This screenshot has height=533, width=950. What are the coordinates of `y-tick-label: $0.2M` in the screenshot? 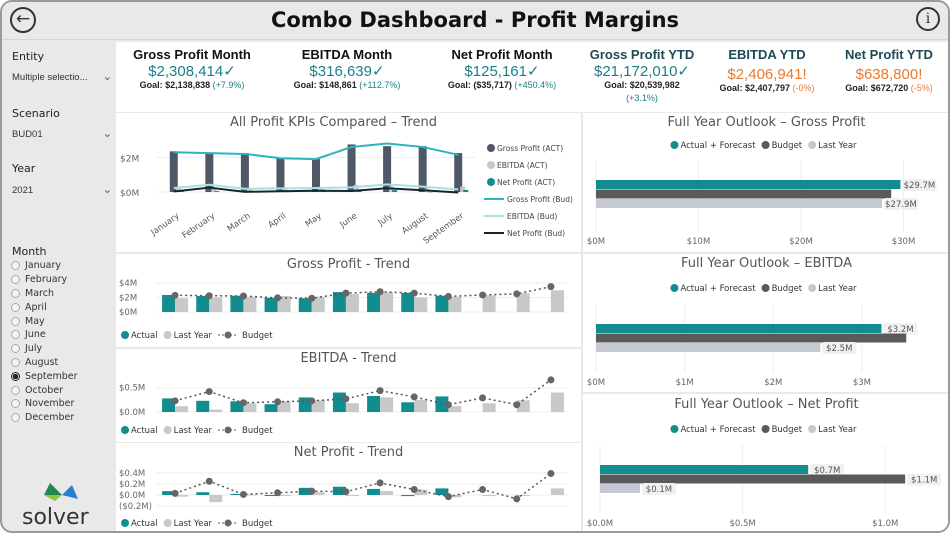 It's located at (132, 485).